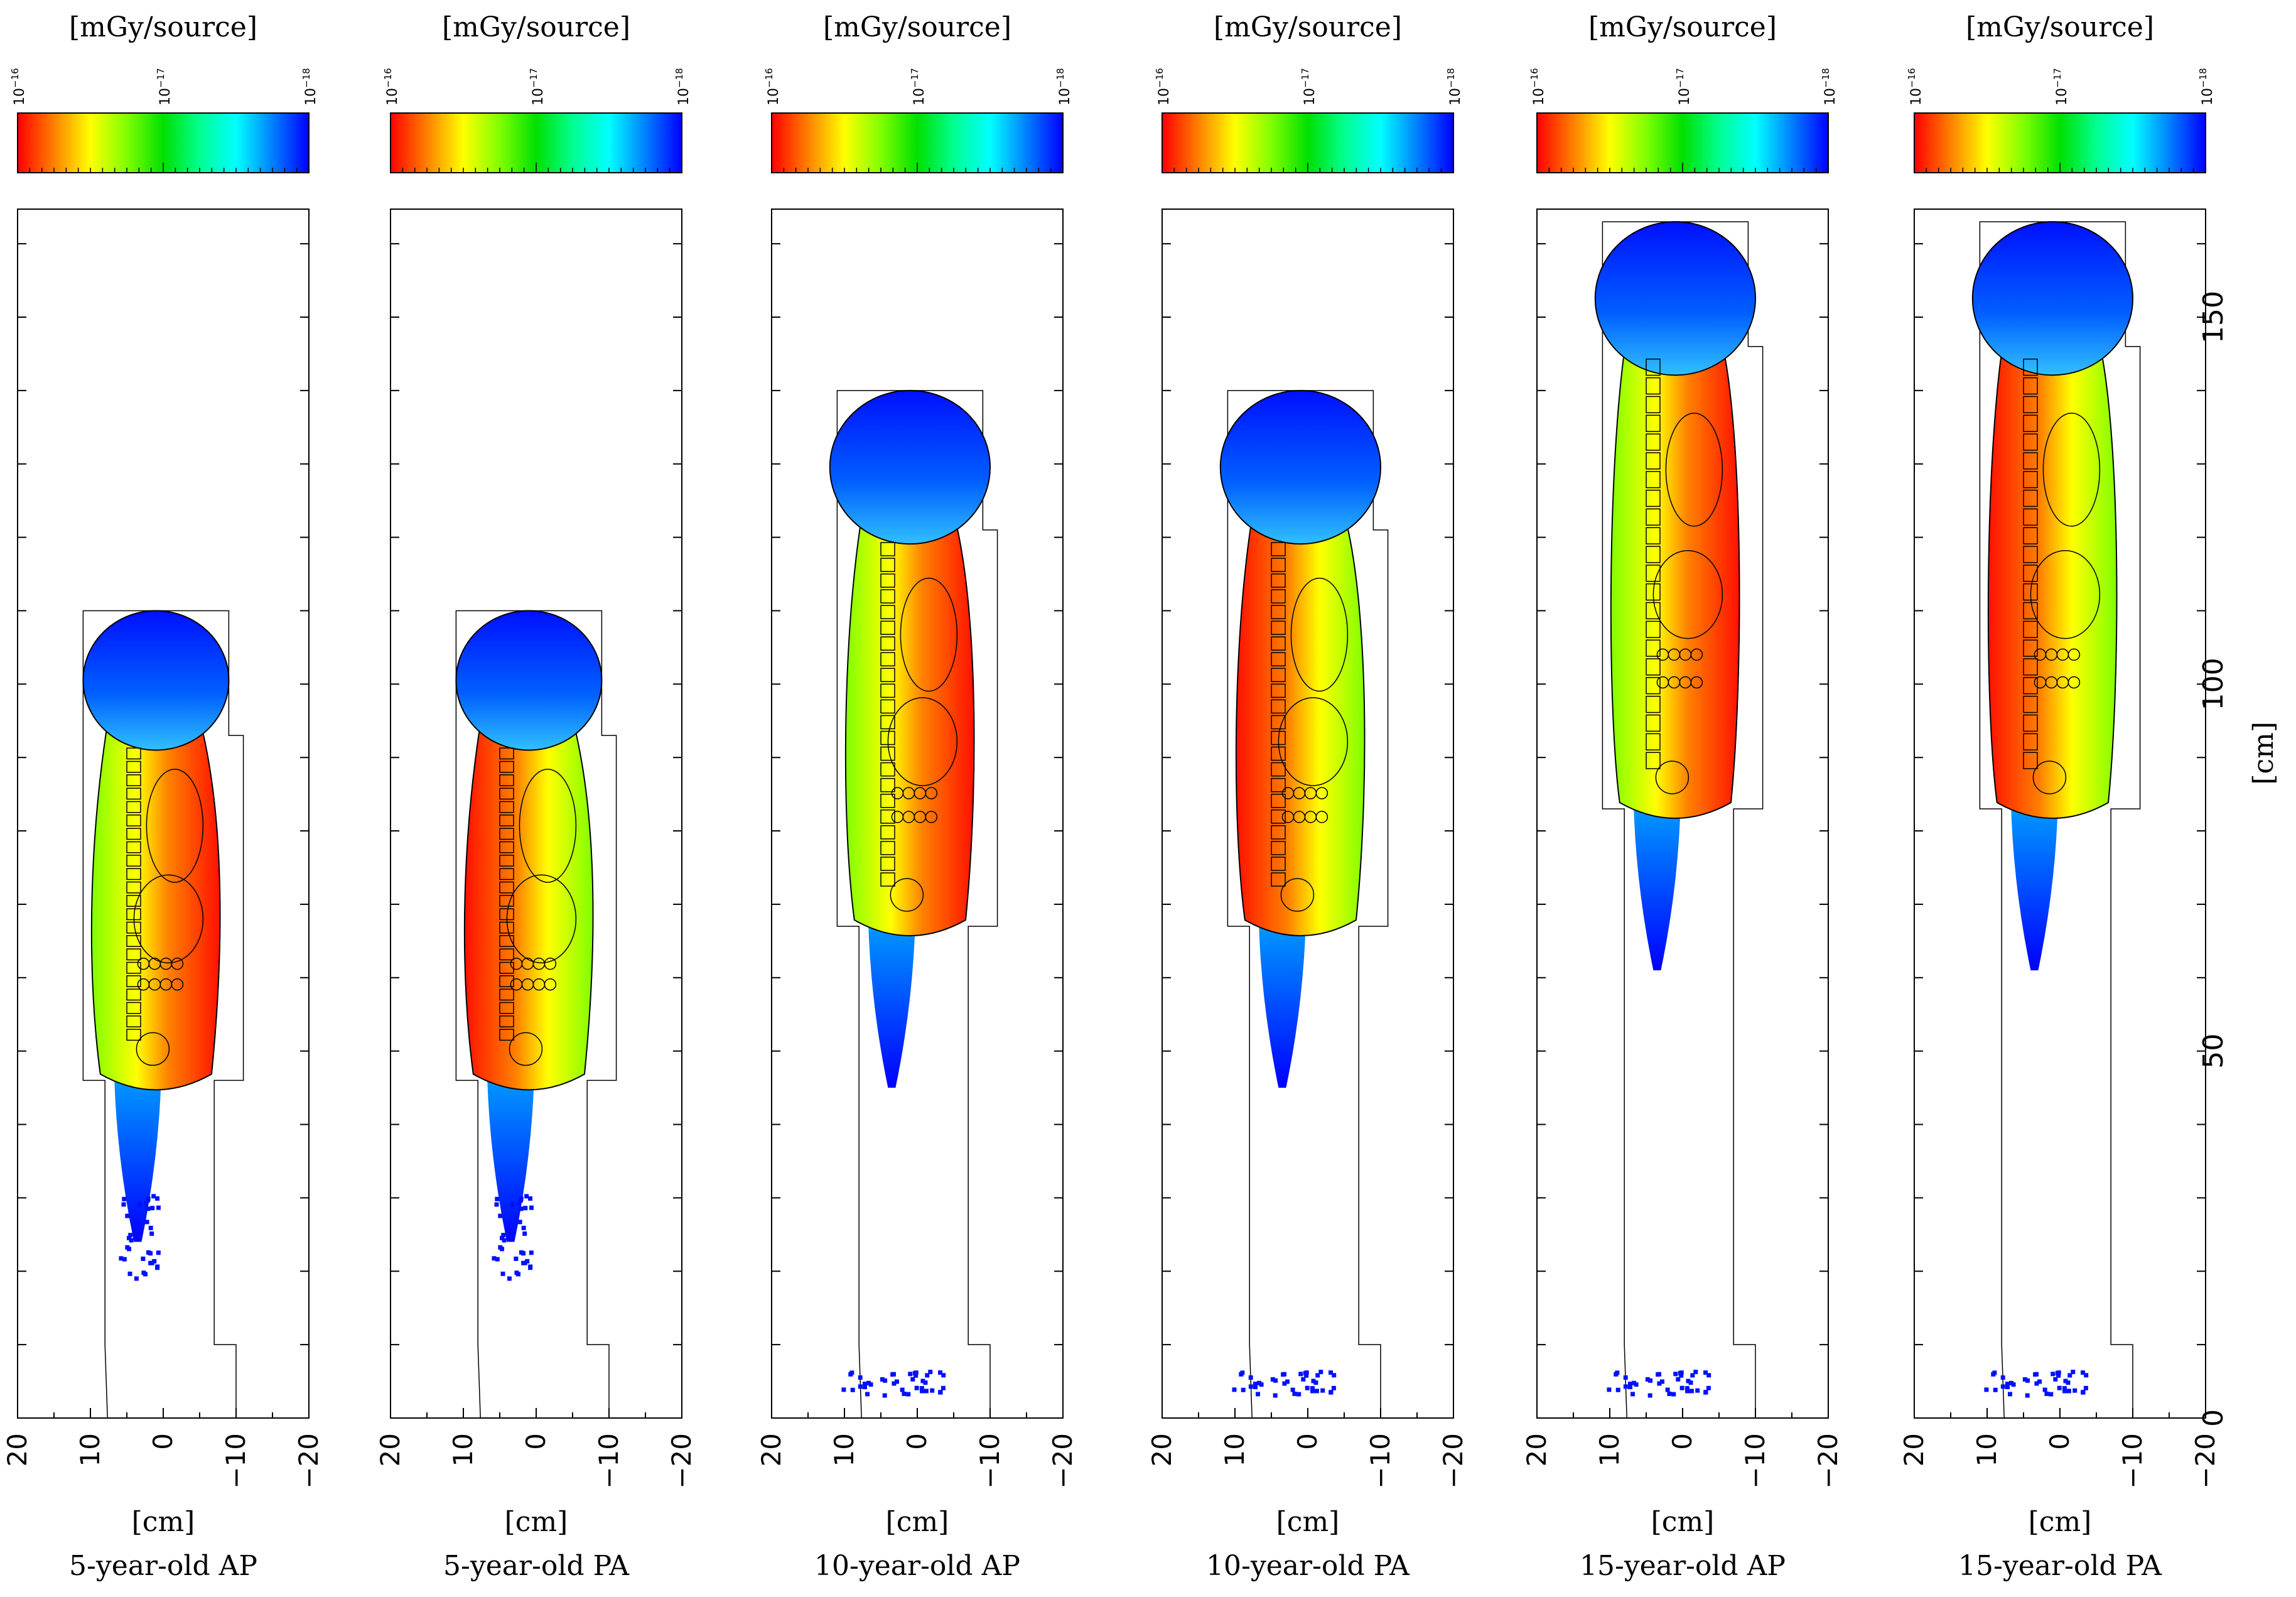 The image size is (2296, 1597). Describe the element at coordinates (917, 1441) in the screenshot. I see `x-tick-label: 0` at that location.